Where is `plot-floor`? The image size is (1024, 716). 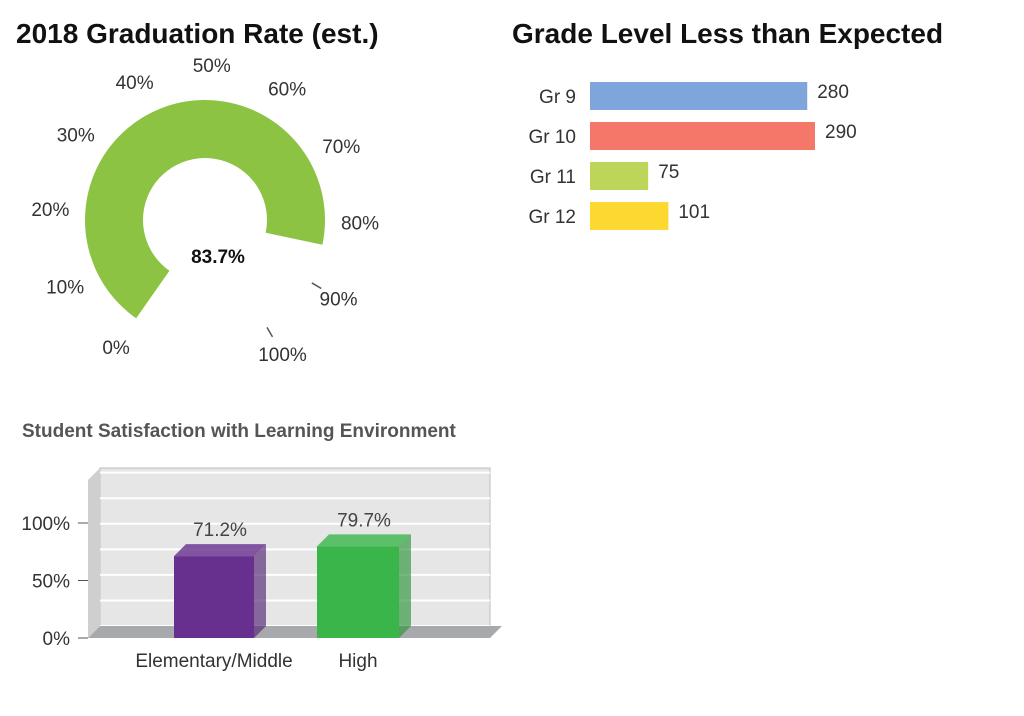 plot-floor is located at coordinates (295, 632).